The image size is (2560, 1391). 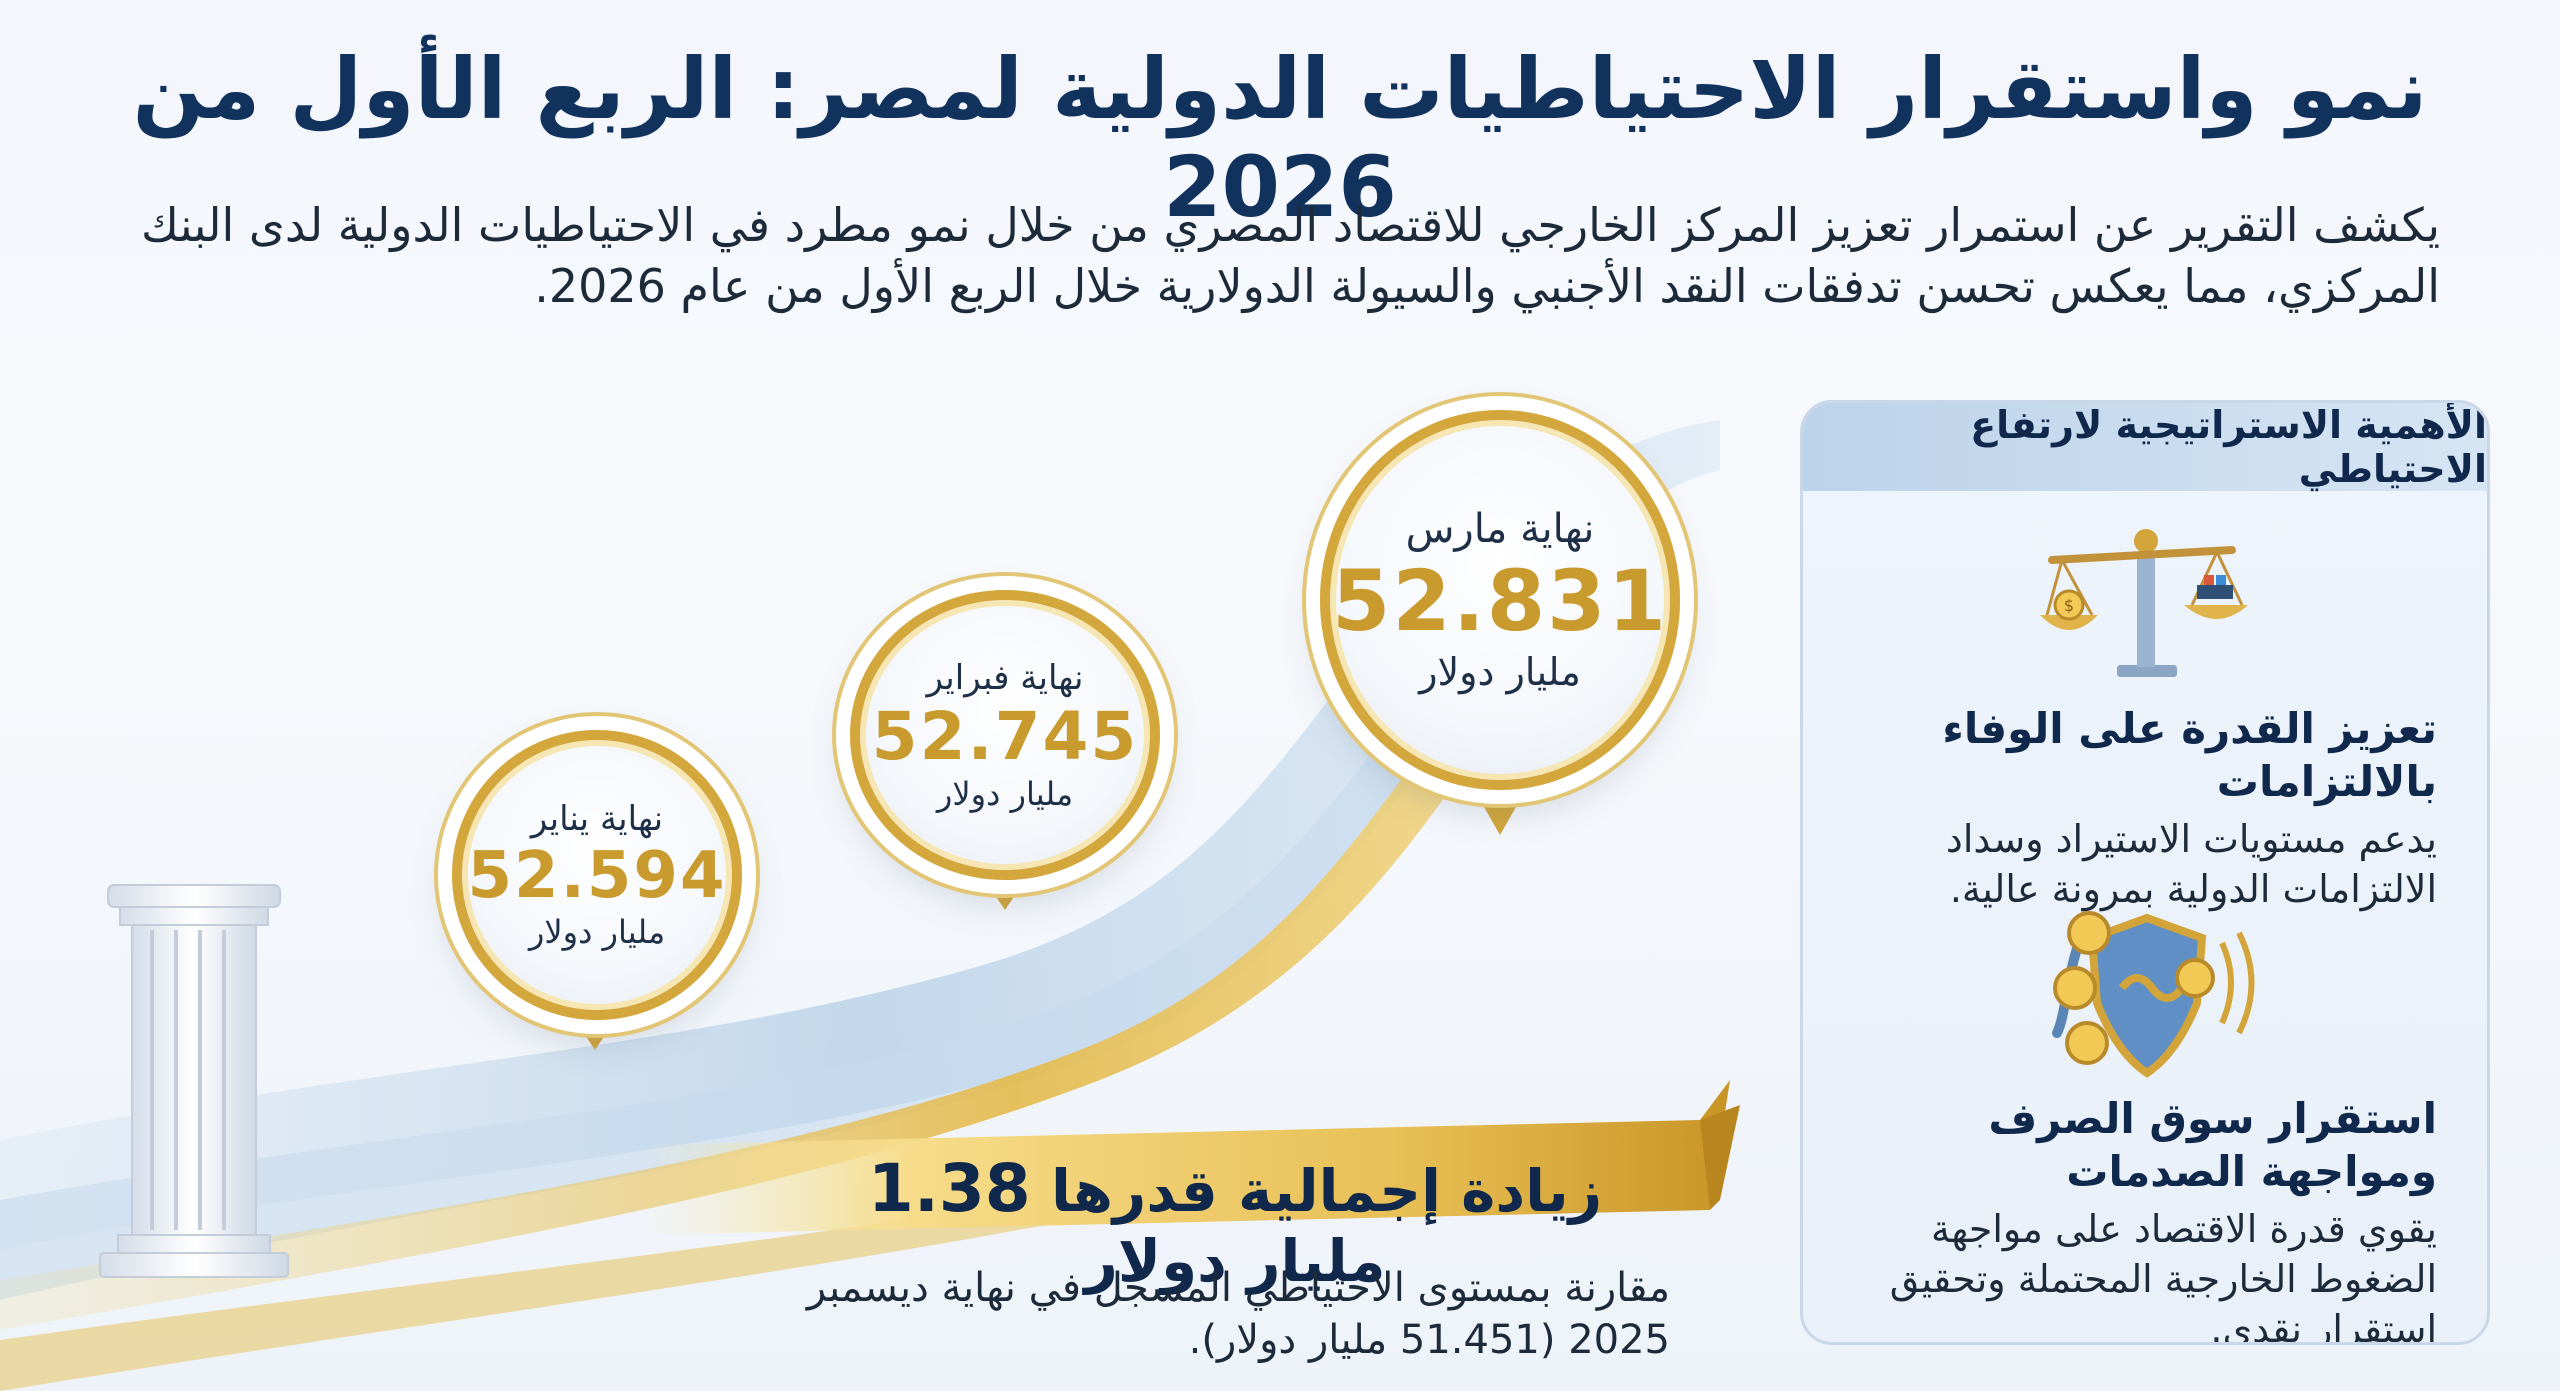 I want to click on milestone-label: نهاية مارس, so click(x=1500, y=529).